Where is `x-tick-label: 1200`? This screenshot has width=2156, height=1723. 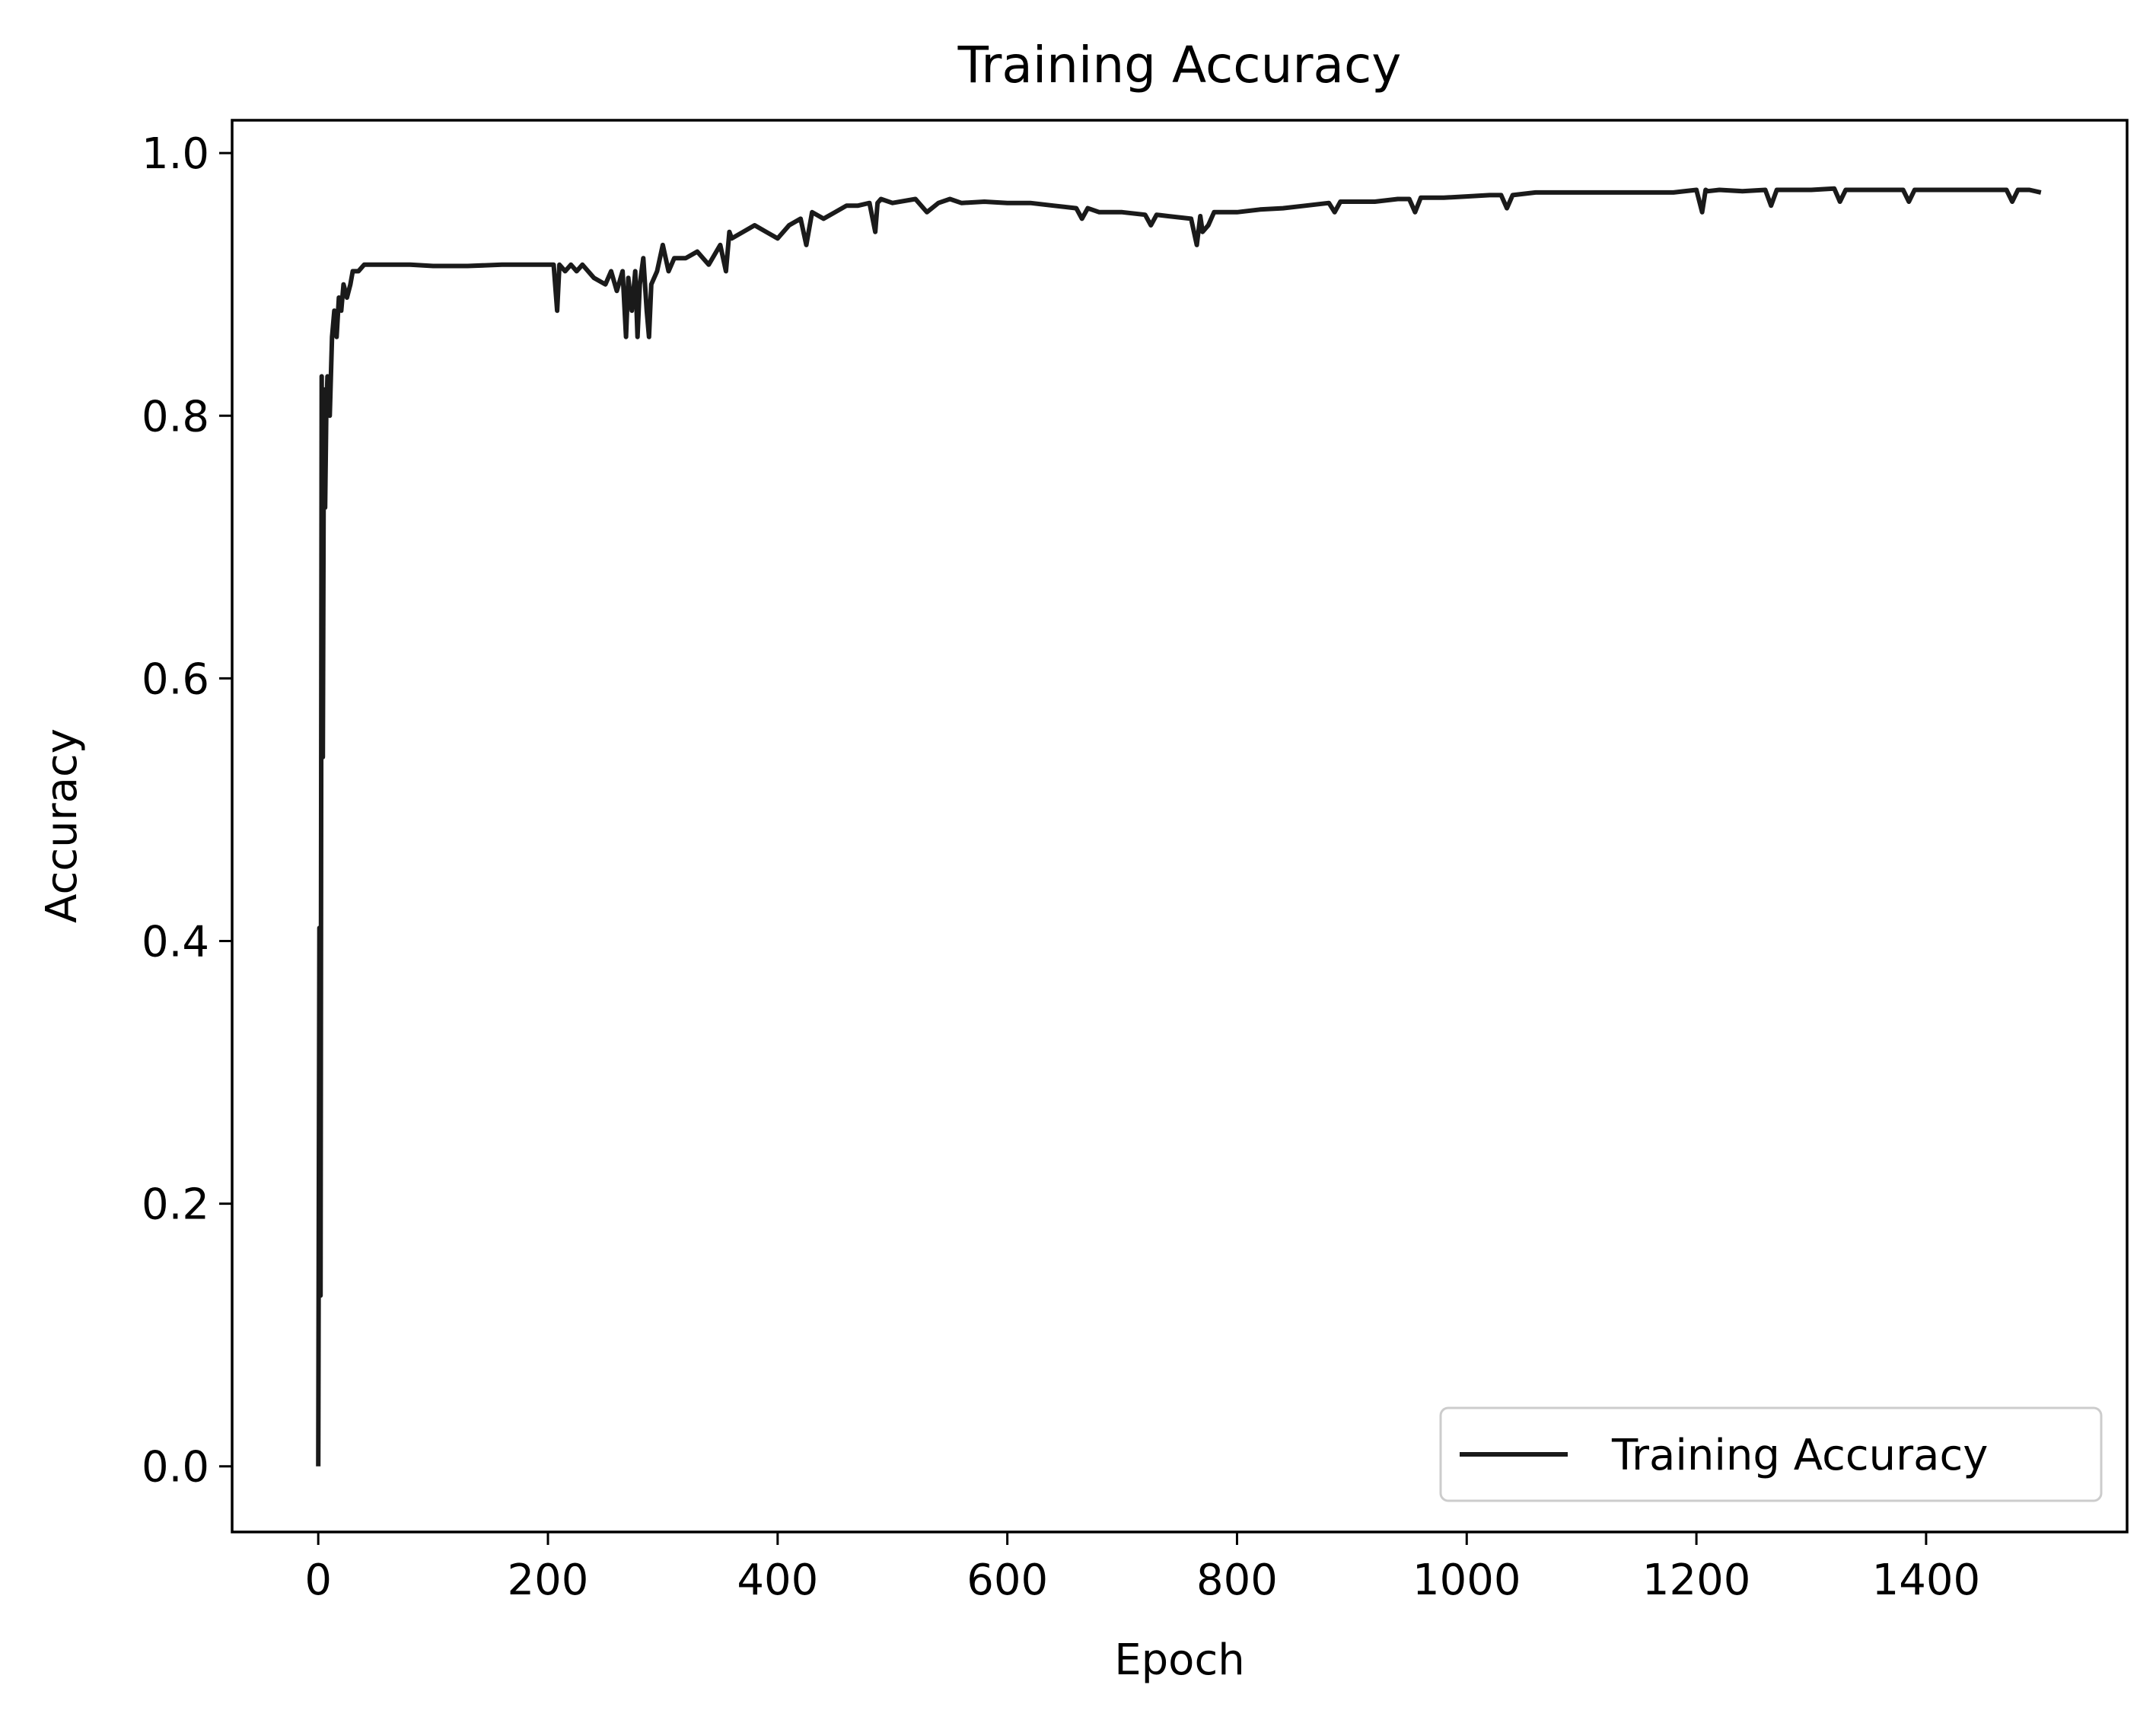 x-tick-label: 1200 is located at coordinates (1696, 1580).